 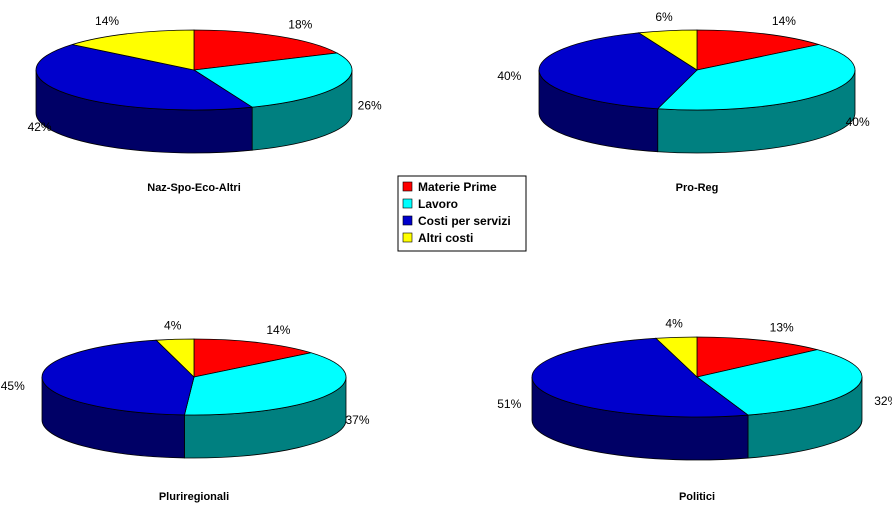 I want to click on data-label-lavoro: 37%, so click(x=357, y=420).